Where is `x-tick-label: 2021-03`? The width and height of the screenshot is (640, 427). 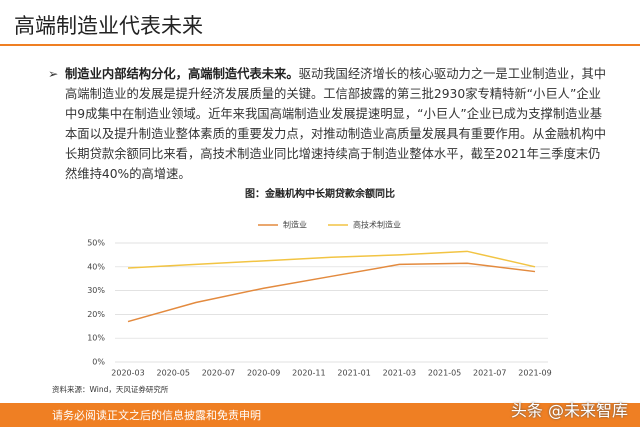
x-tick-label: 2021-03 is located at coordinates (399, 373).